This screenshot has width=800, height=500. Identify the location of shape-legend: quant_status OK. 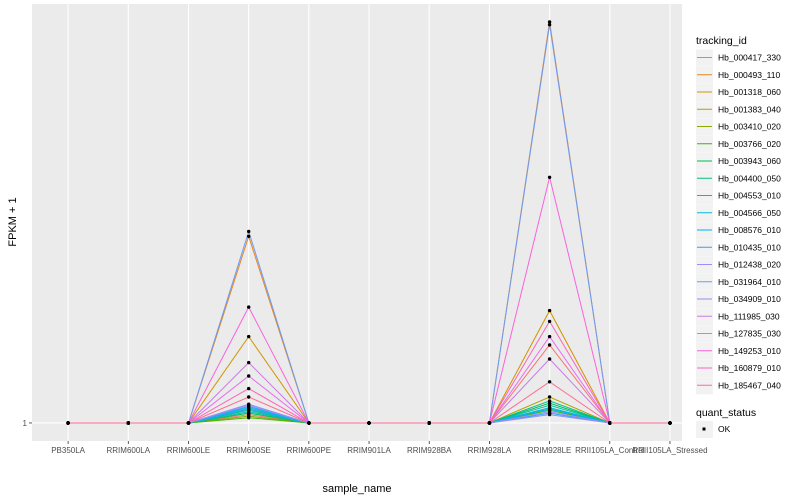
(726, 422).